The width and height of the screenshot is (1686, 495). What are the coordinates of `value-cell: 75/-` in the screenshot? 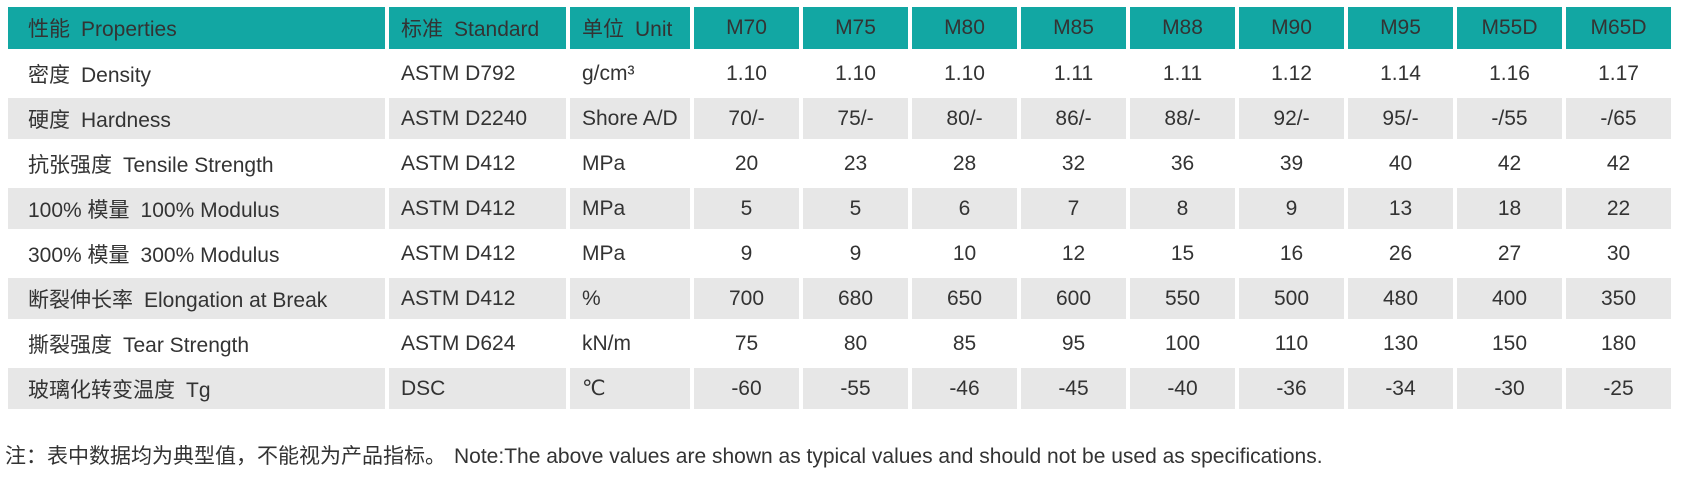 It's located at (855, 118).